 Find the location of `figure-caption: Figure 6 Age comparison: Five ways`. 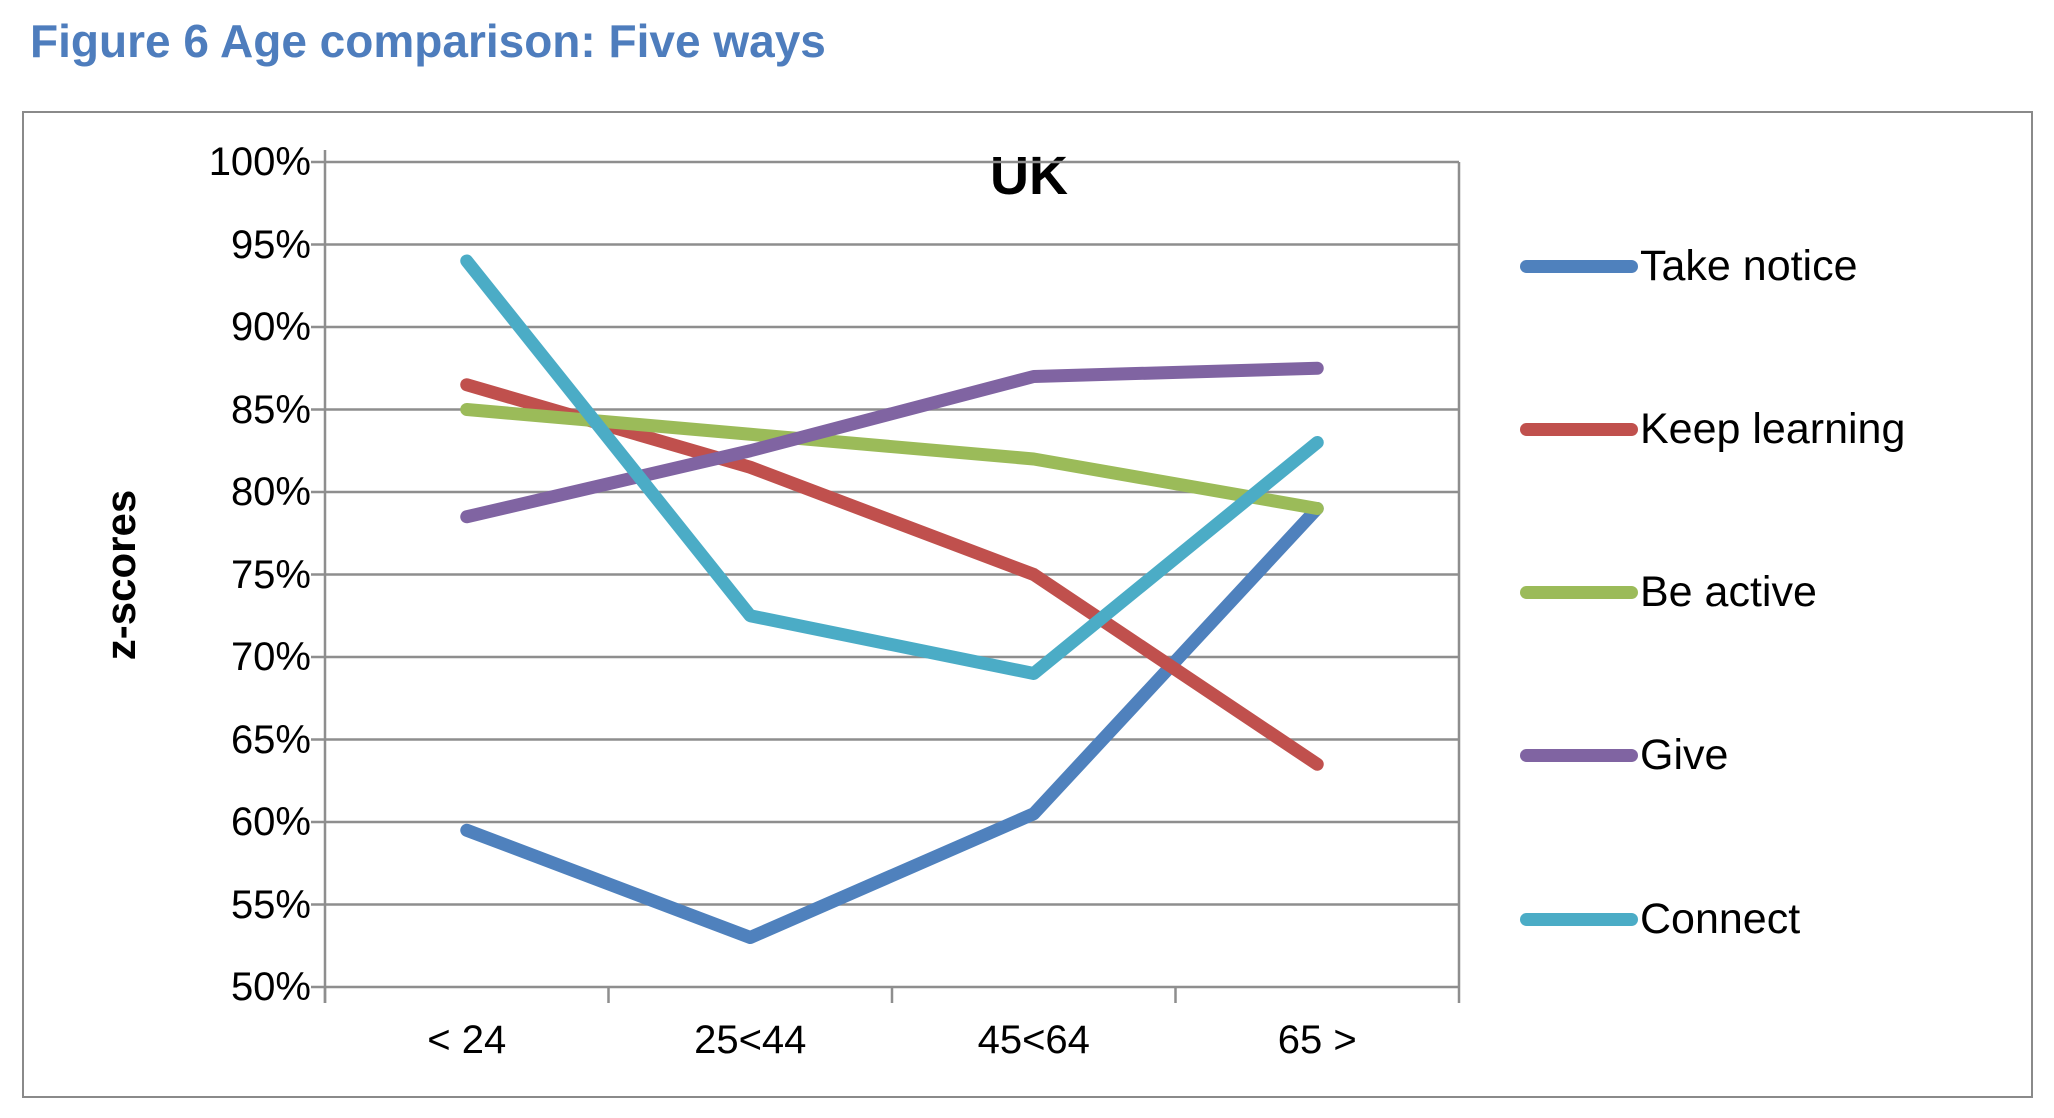

figure-caption: Figure 6 Age comparison: Five ways is located at coordinates (428, 41).